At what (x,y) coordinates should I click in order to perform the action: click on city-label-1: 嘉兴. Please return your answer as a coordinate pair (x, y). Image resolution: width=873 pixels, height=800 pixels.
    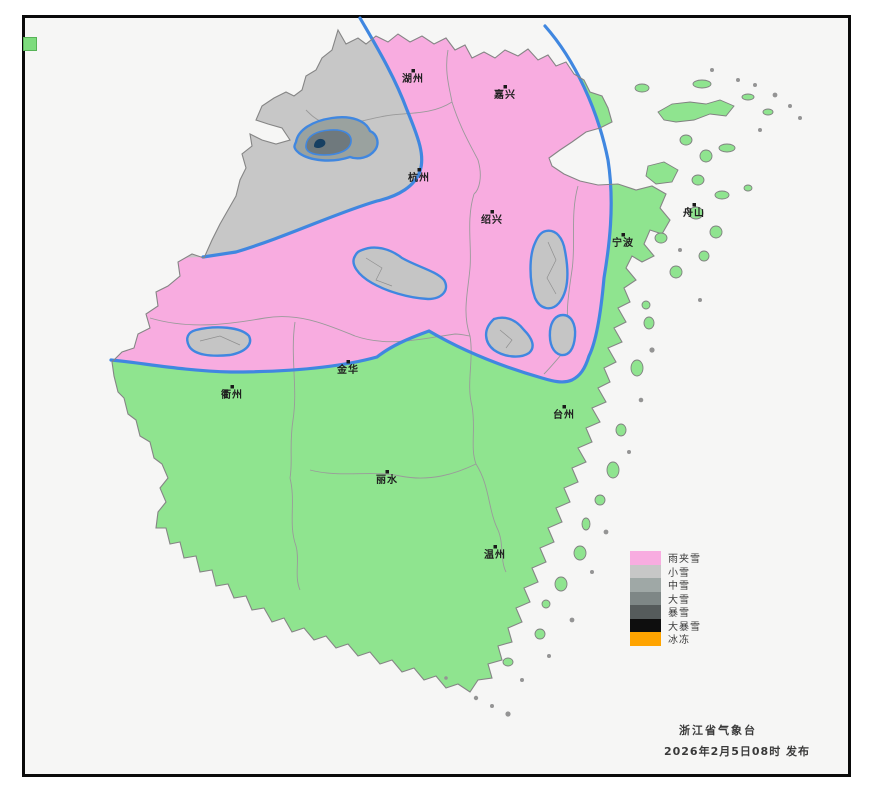
    Looking at the image, I should click on (504, 94).